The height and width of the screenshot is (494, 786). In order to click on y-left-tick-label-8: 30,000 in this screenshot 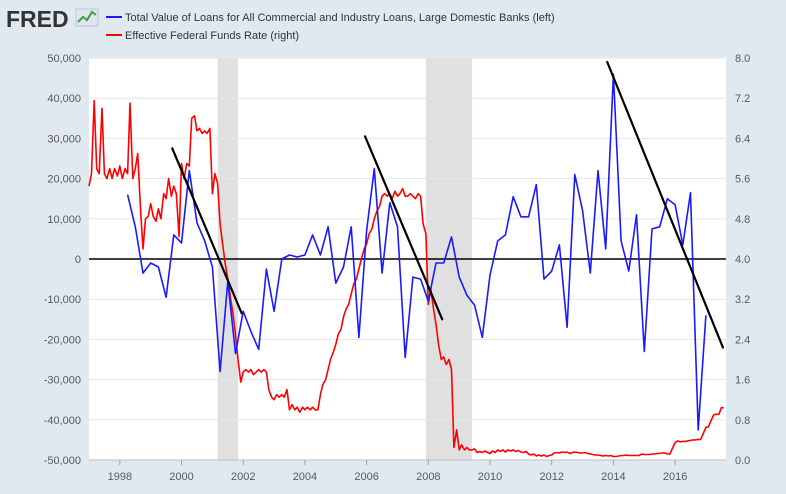, I will do `click(64, 139)`.